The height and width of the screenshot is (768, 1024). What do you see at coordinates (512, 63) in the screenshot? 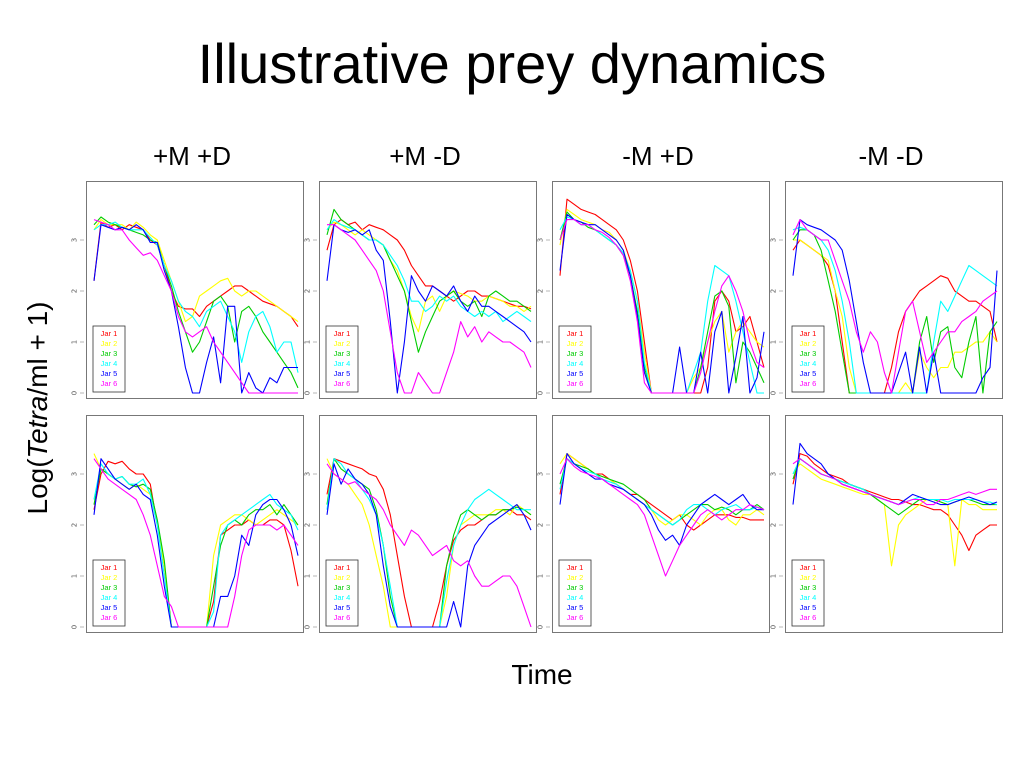
I see `slide-title: Illustrative prey dynamics` at bounding box center [512, 63].